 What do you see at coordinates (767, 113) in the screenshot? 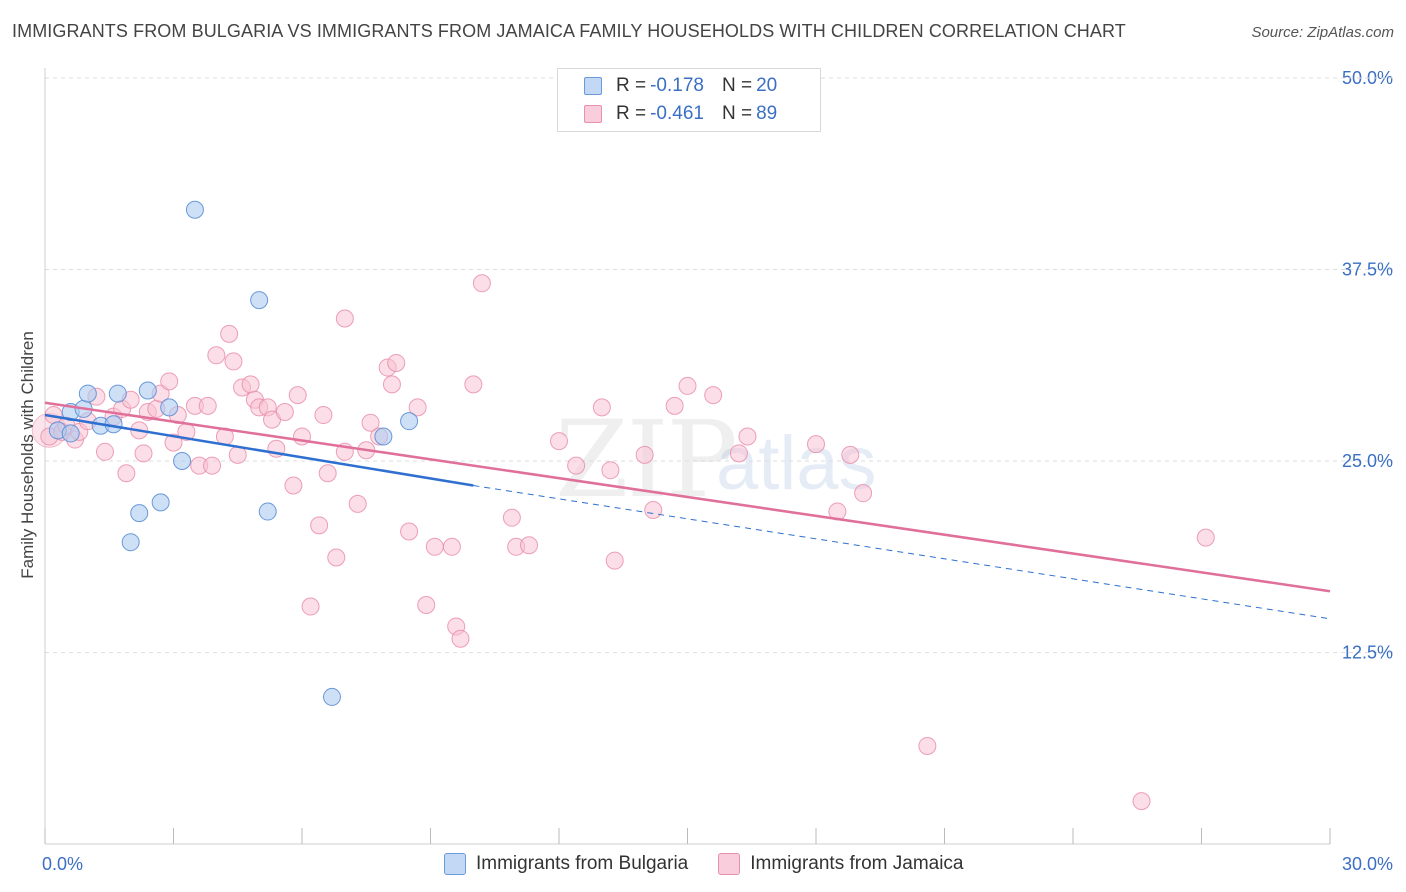
I see `legend-n-value: 89` at bounding box center [767, 113].